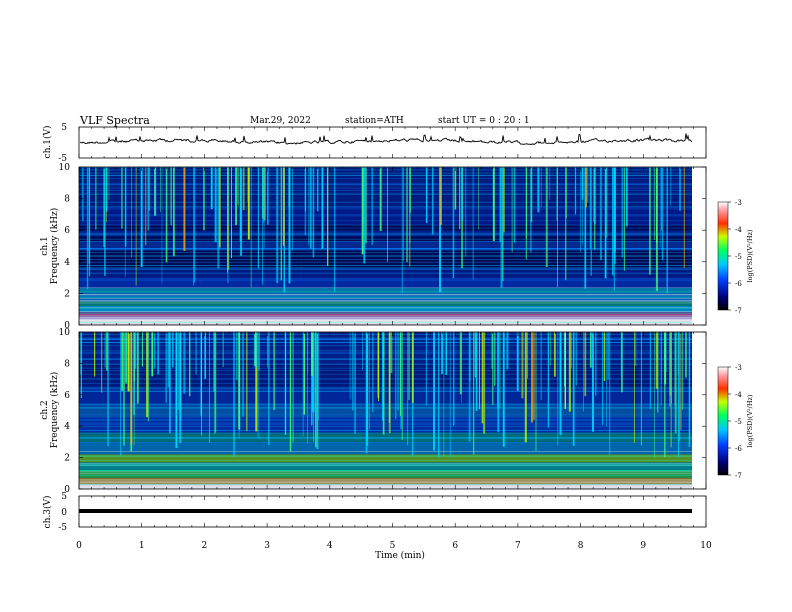 This screenshot has height=612, width=792. I want to click on time-tick-label: 9, so click(643, 546).